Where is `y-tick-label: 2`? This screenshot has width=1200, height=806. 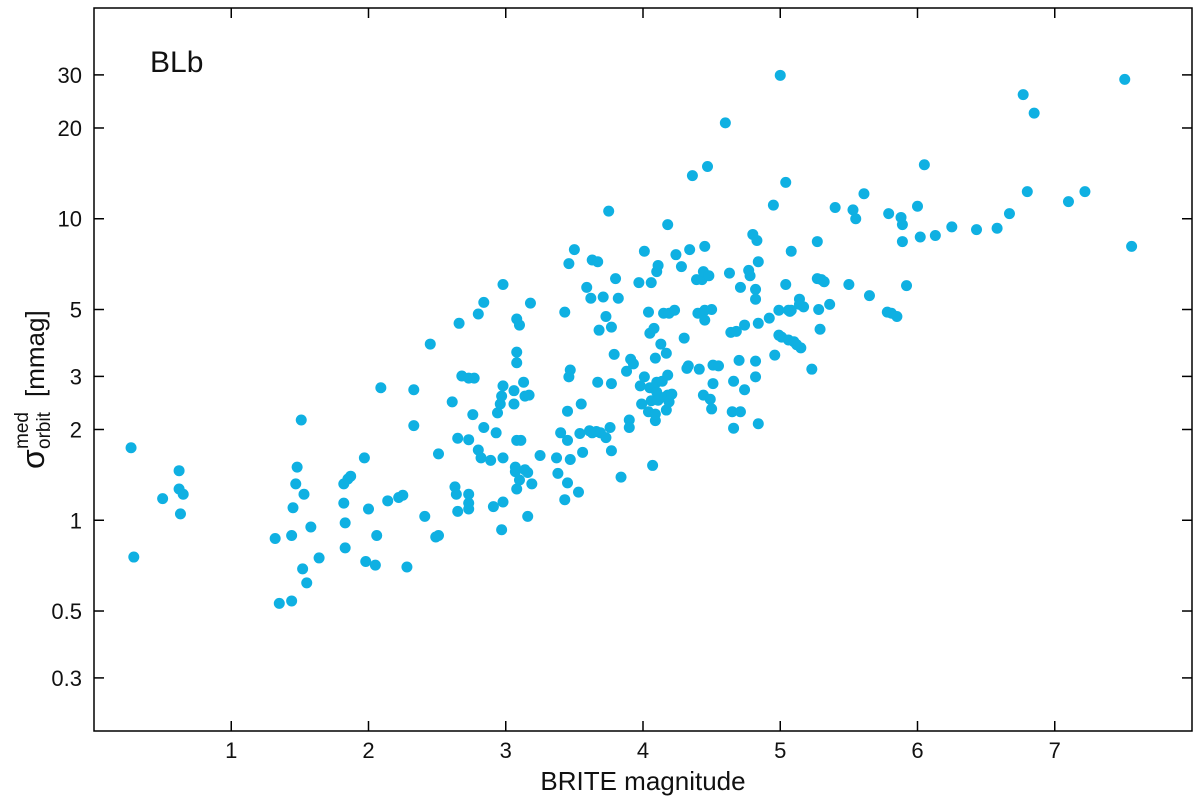
y-tick-label: 2 is located at coordinates (76, 429).